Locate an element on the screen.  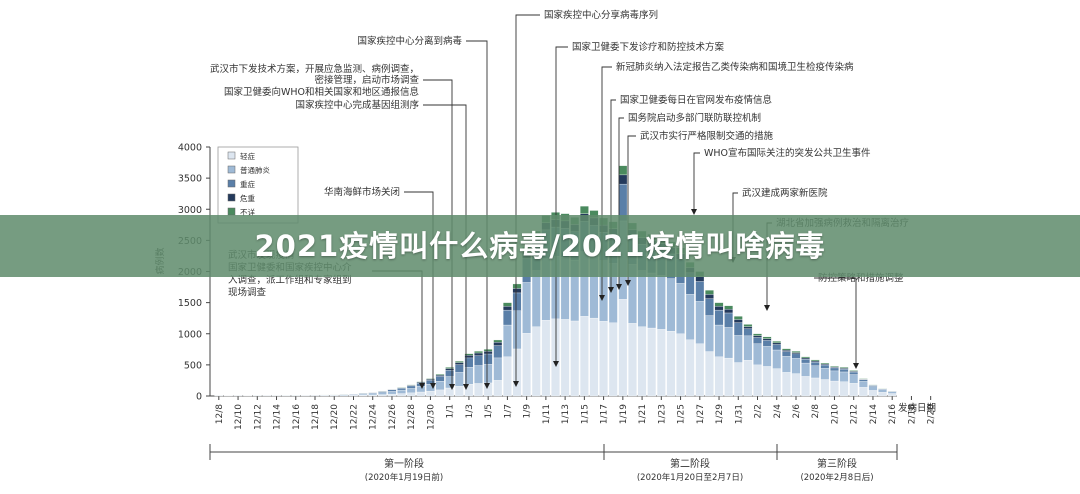
annotation-arrowhead is located at coordinates (767, 308).